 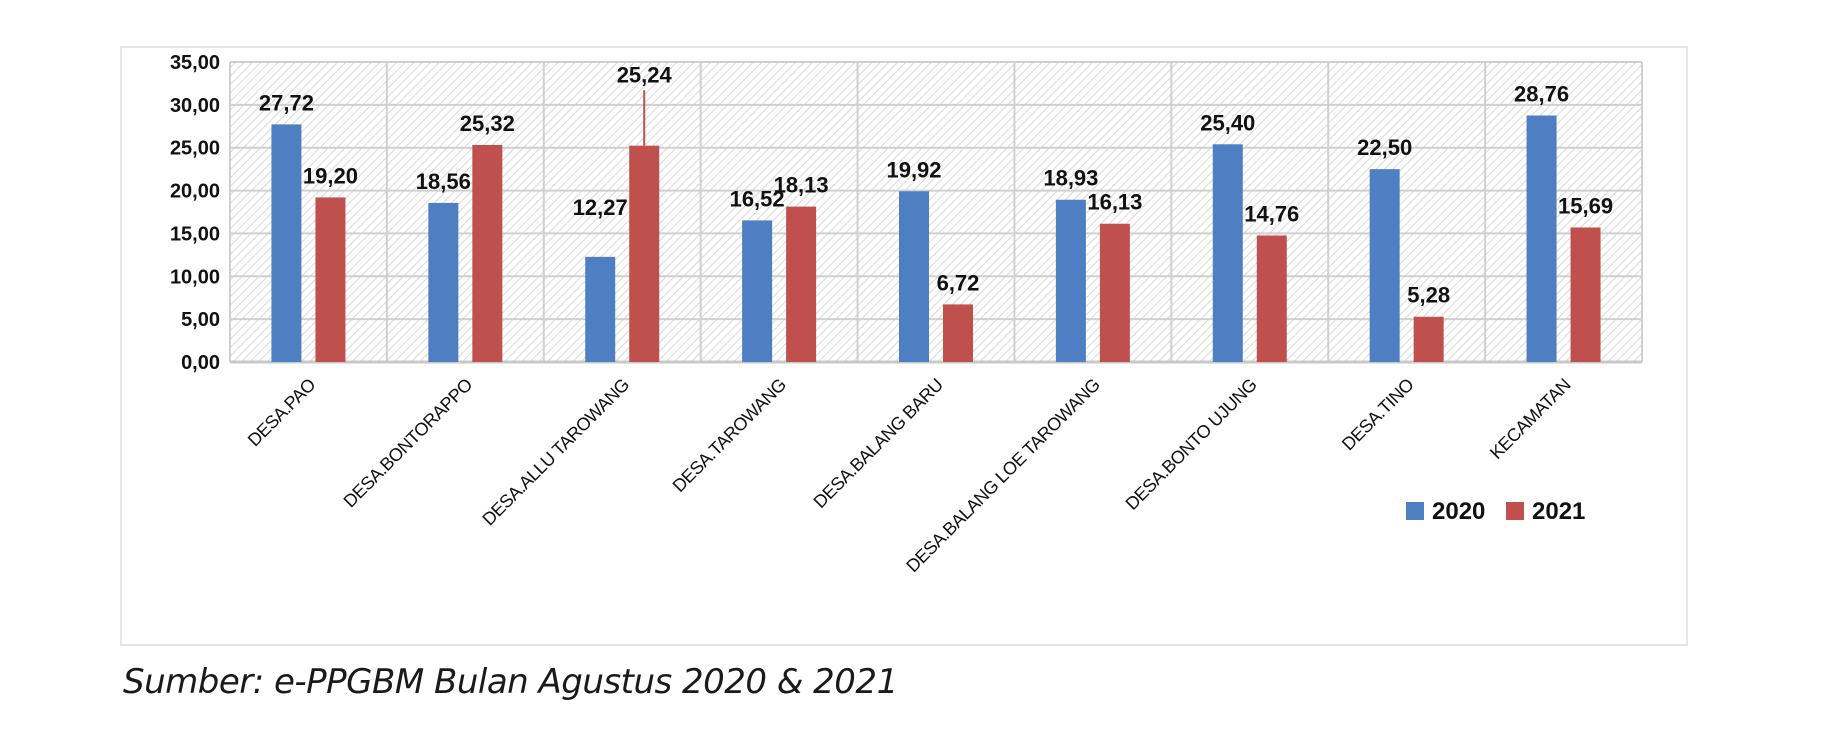 What do you see at coordinates (729, 435) in the screenshot?
I see `x-tick-label: DESA.TAROWANG` at bounding box center [729, 435].